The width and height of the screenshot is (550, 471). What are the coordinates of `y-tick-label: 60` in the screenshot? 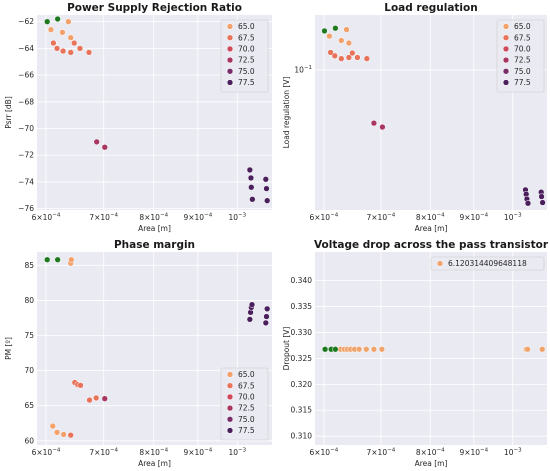 It's located at (29, 440).